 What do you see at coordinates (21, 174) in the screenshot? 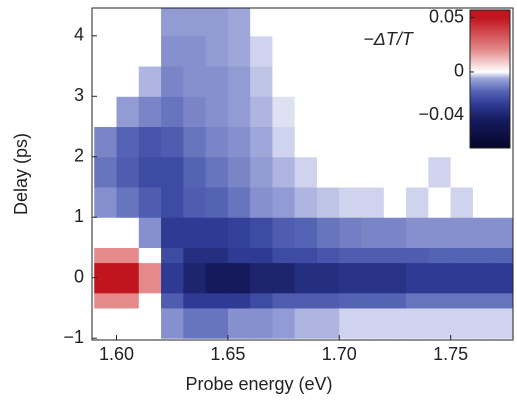
I see `y-axis-label: Delay (ps)` at bounding box center [21, 174].